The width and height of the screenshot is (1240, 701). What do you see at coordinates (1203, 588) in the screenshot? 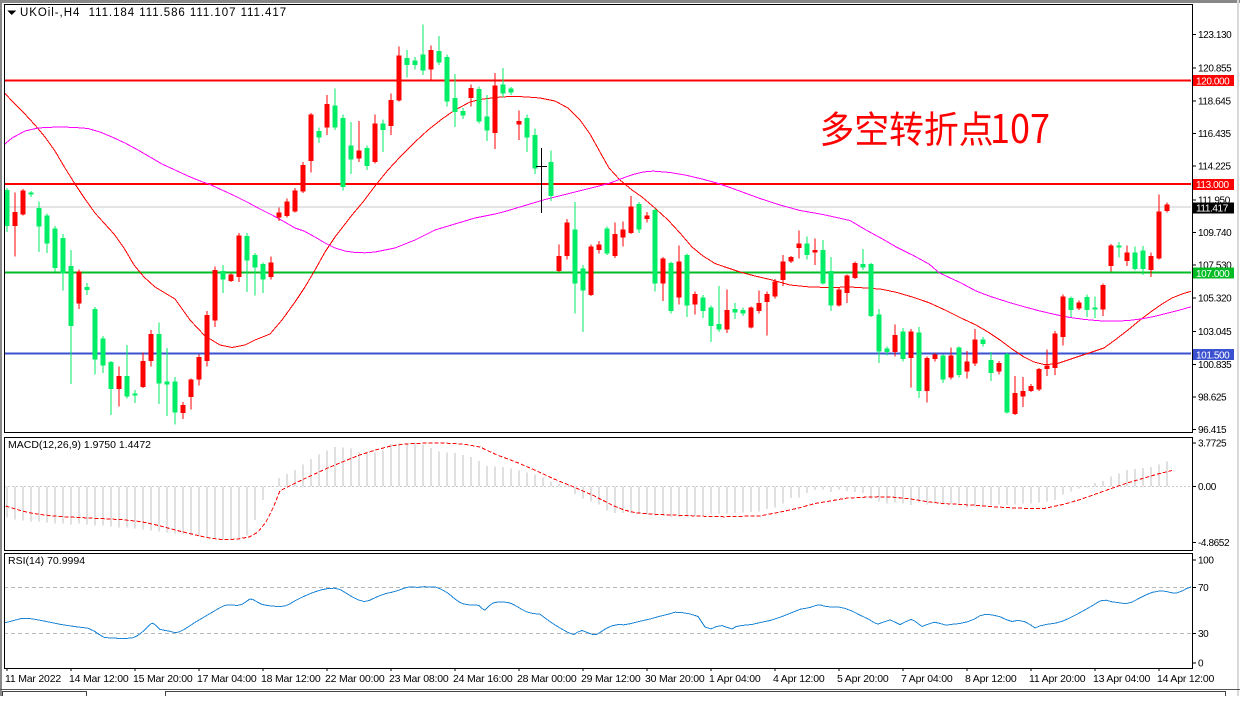
I see `svg-text: 70` at bounding box center [1203, 588].